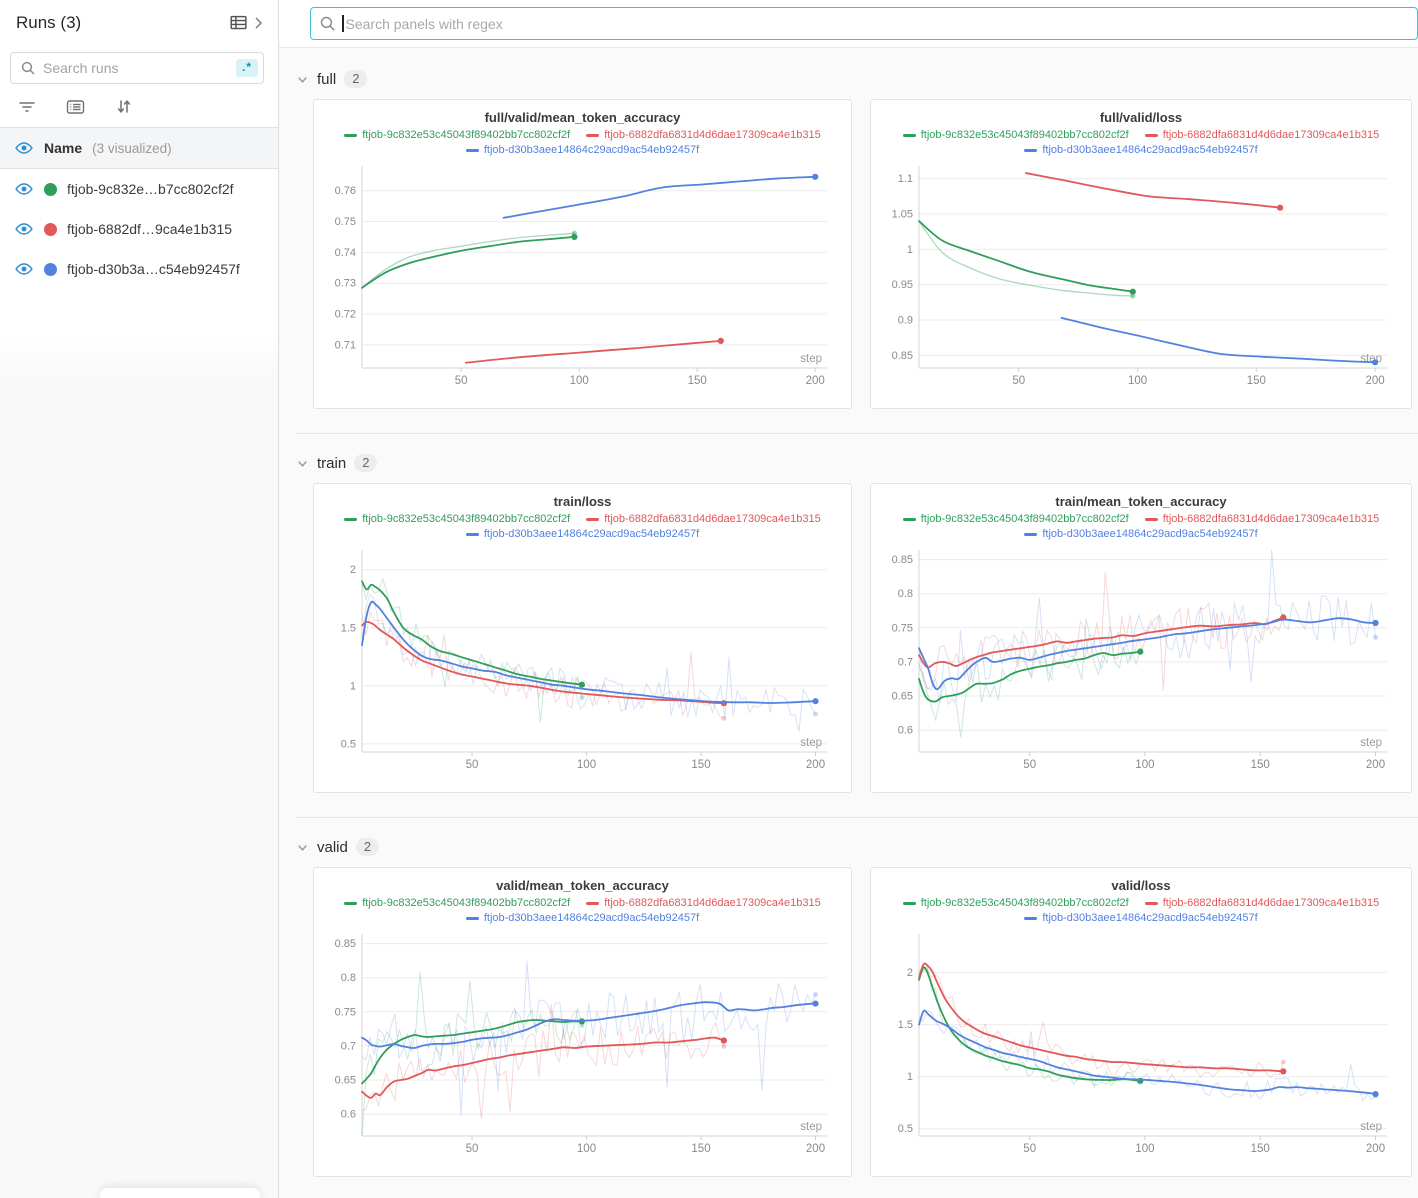 This screenshot has width=1418, height=1198. I want to click on chart-title: valid/mean_token_accuracy, so click(582, 885).